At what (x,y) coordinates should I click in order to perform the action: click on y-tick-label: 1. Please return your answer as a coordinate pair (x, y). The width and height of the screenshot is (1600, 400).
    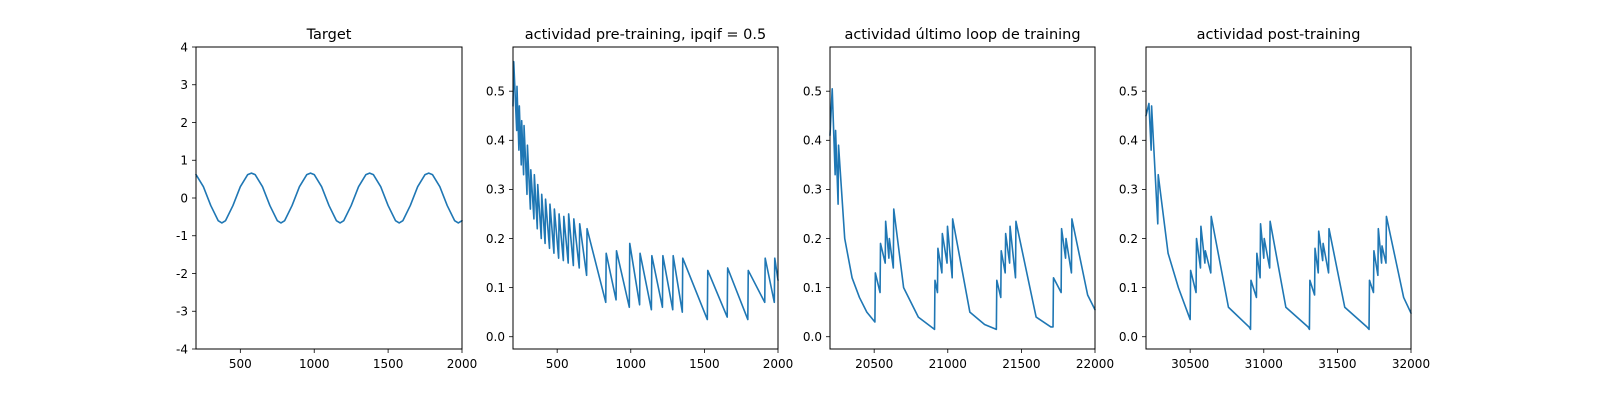
    Looking at the image, I should click on (184, 161).